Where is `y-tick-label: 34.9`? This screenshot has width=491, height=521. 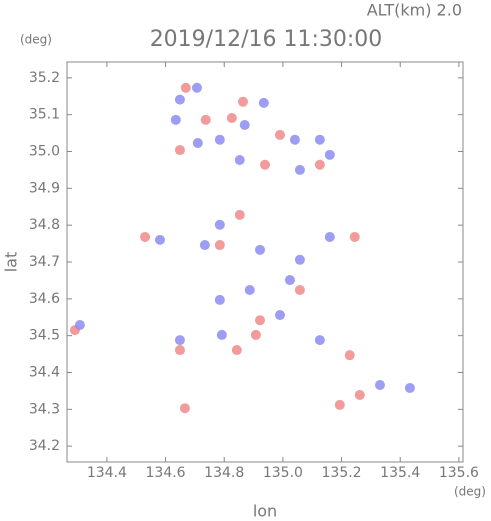 y-tick-label: 34.9 is located at coordinates (44, 188).